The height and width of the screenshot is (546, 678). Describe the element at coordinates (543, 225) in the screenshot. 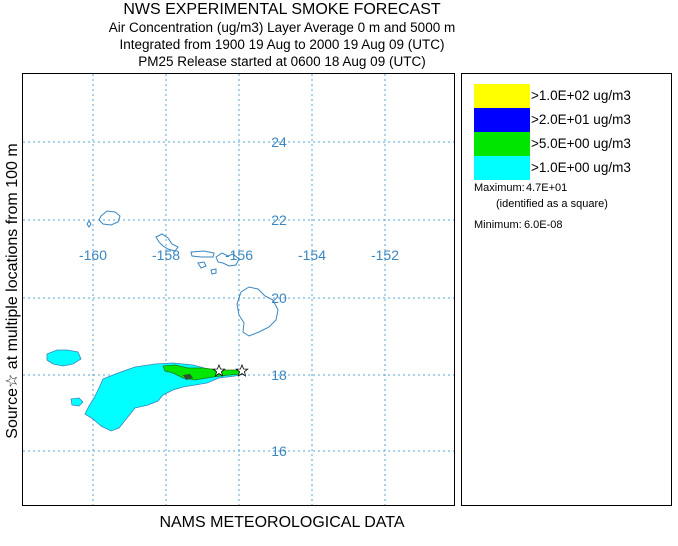

I see `minimum-value: 6.0E-08` at that location.